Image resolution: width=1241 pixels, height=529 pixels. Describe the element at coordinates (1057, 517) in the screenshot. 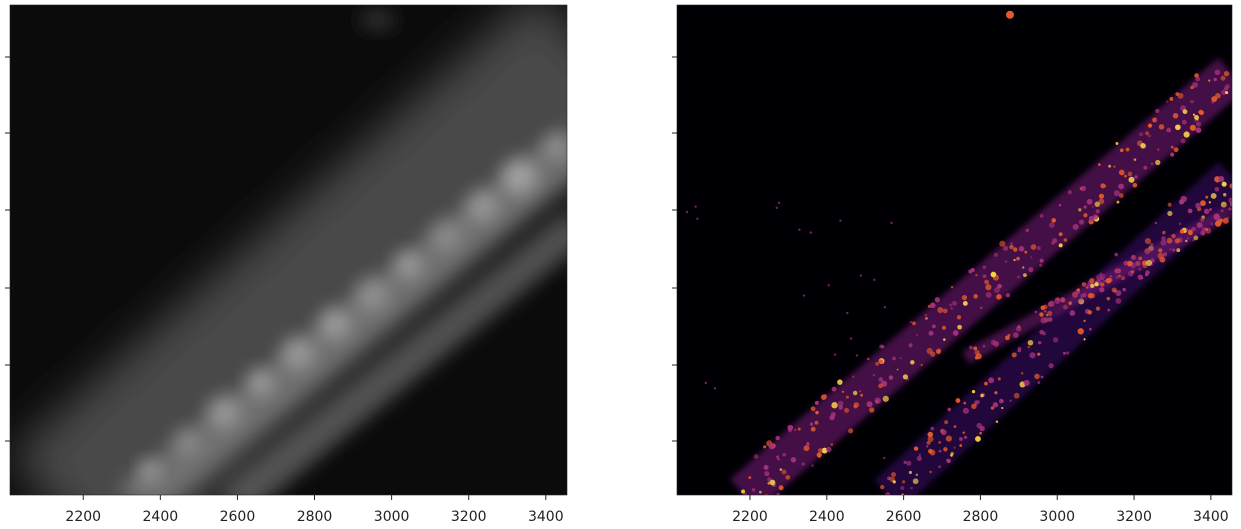

I see `x-tick-label: 3000` at that location.